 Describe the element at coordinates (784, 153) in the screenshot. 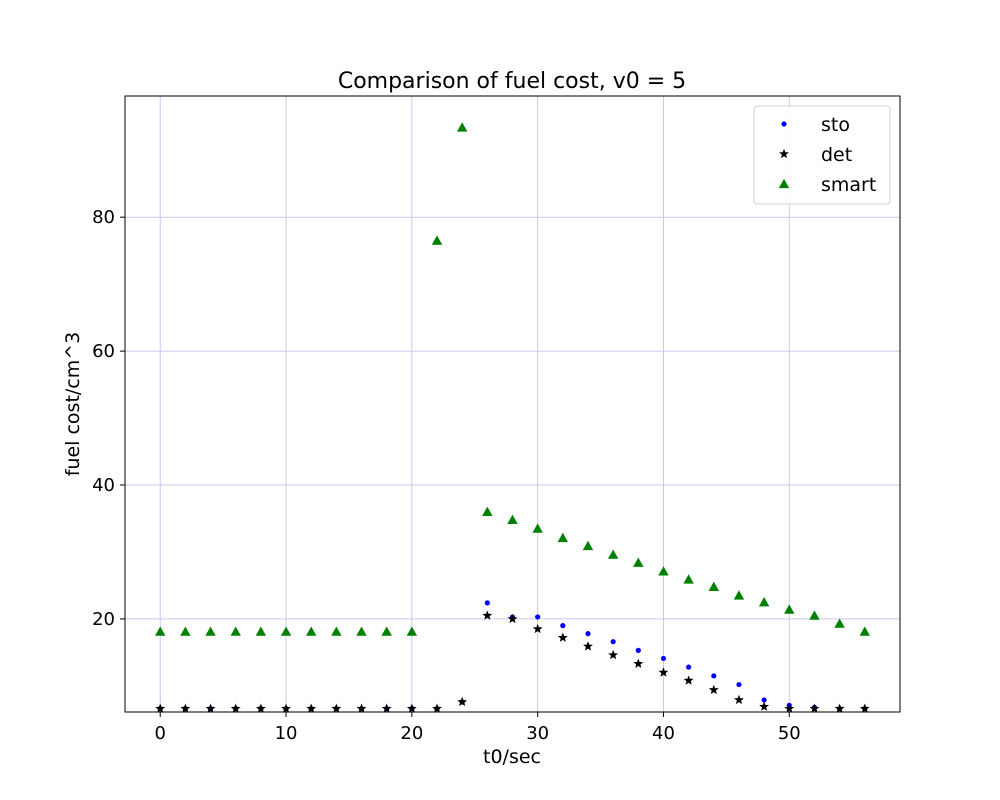

I see `legend-marker-det` at that location.